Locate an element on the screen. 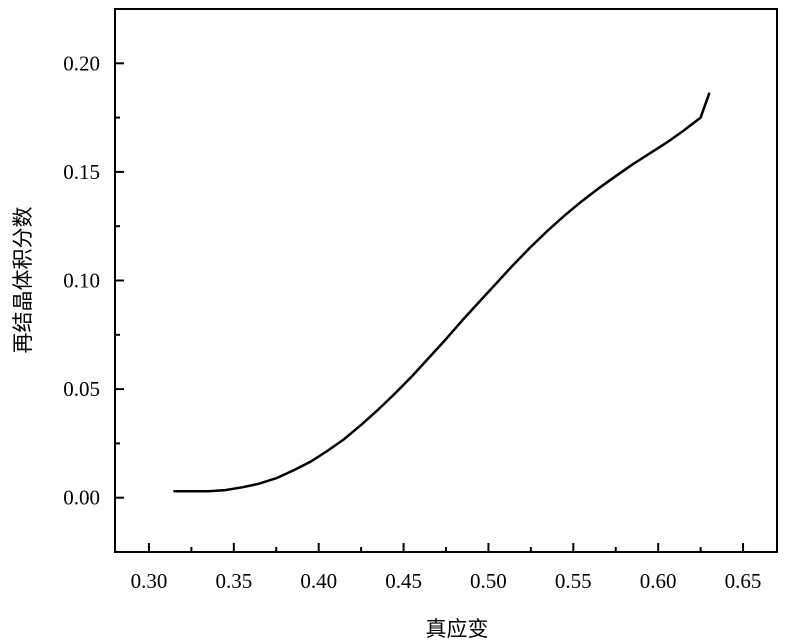 This screenshot has width=800, height=644. x-tick-label: 0.30 is located at coordinates (149, 581).